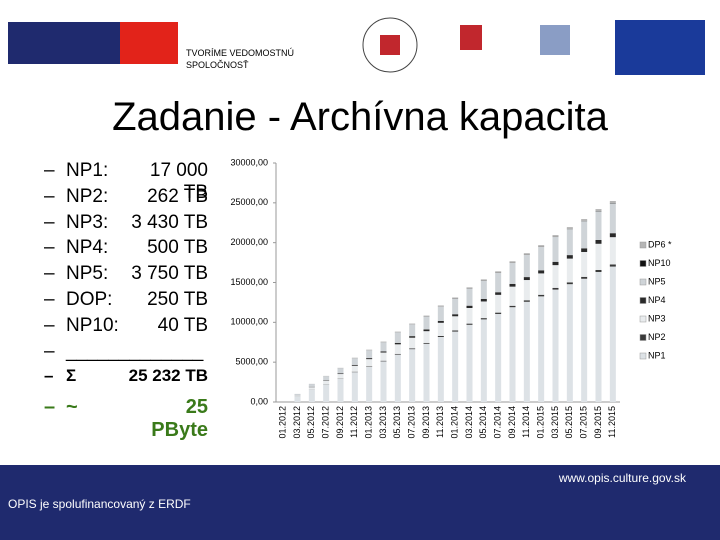 The height and width of the screenshot is (540, 720). Describe the element at coordinates (126, 199) in the screenshot. I see `bullet-item: NP2: 262 TB` at that location.